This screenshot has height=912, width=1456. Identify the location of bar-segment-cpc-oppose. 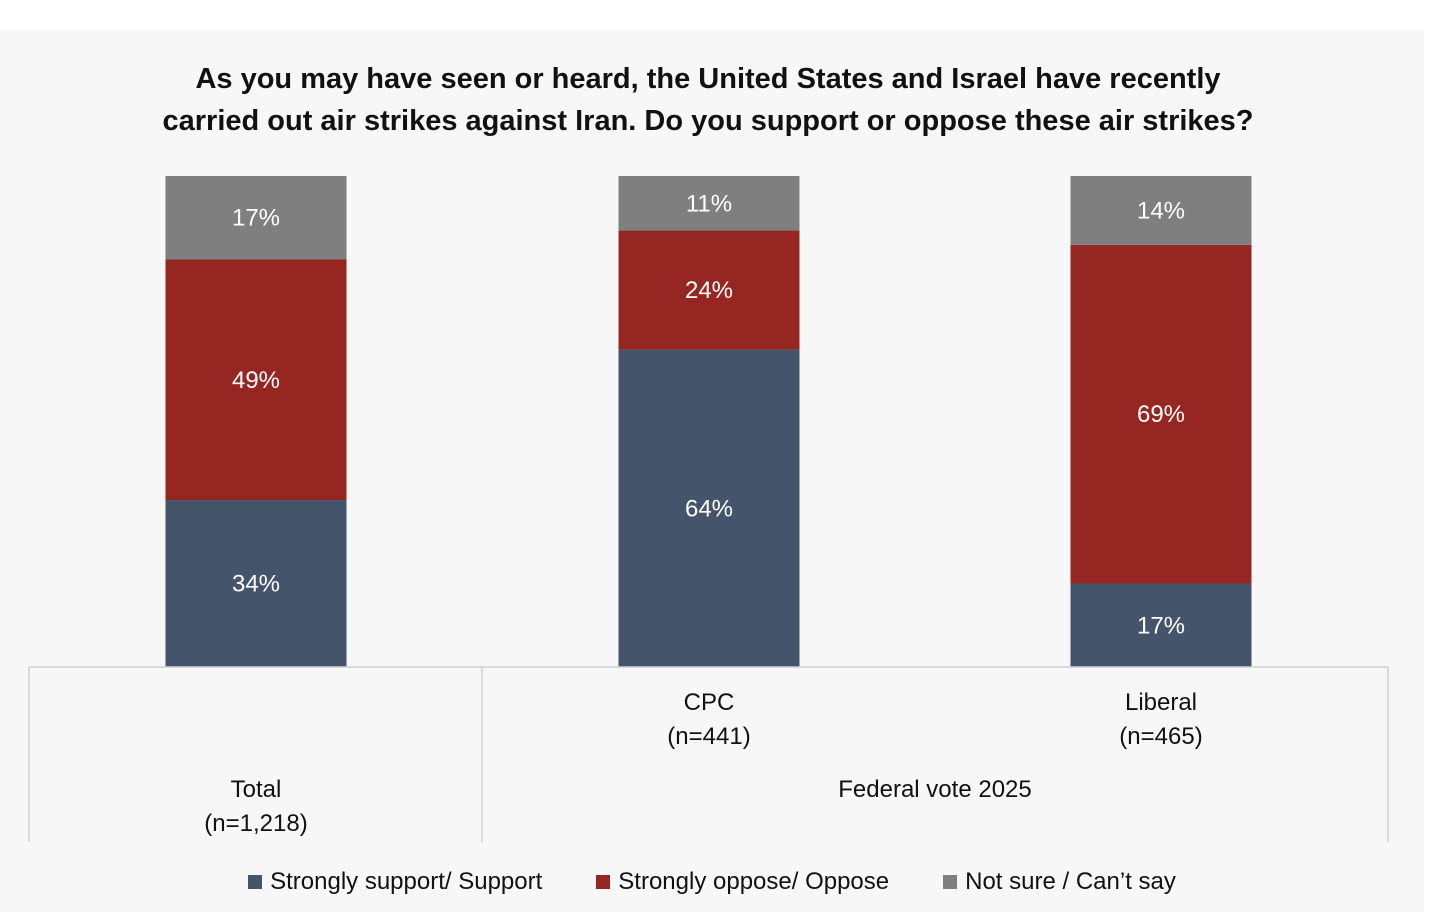
(709, 290).